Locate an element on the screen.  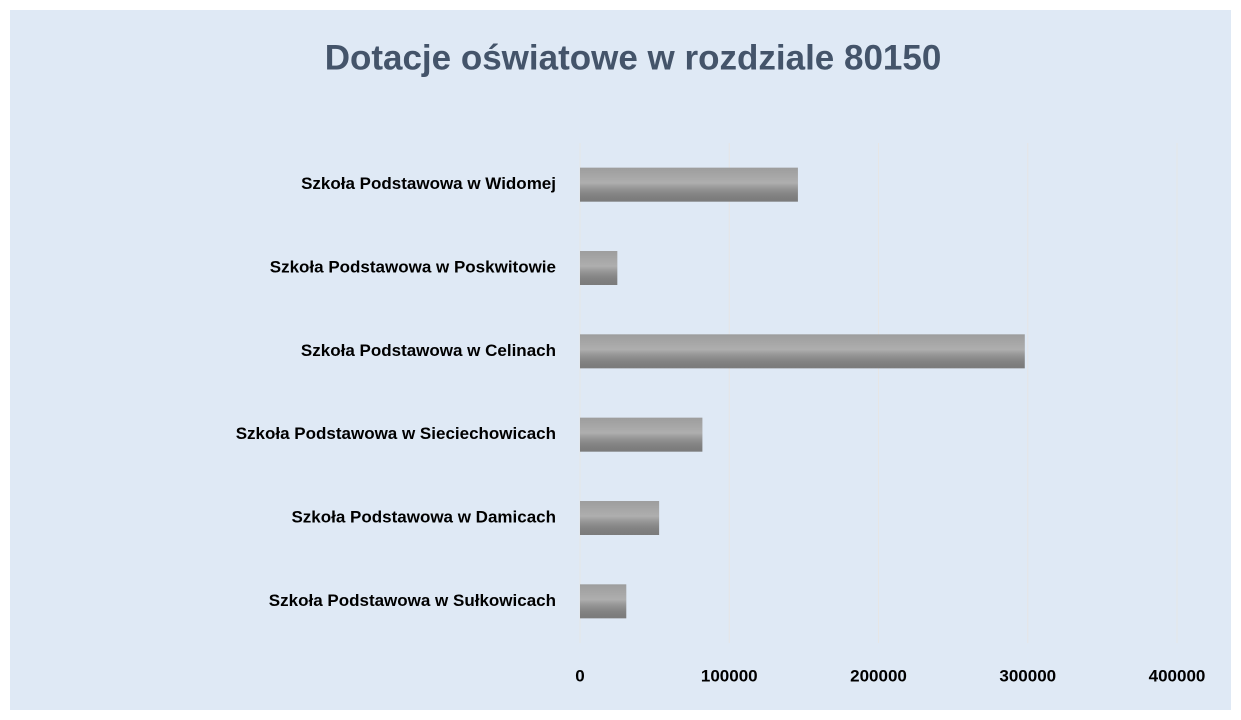
chart-title: Dotacje oświatowe w rozdziale 80150 is located at coordinates (633, 57).